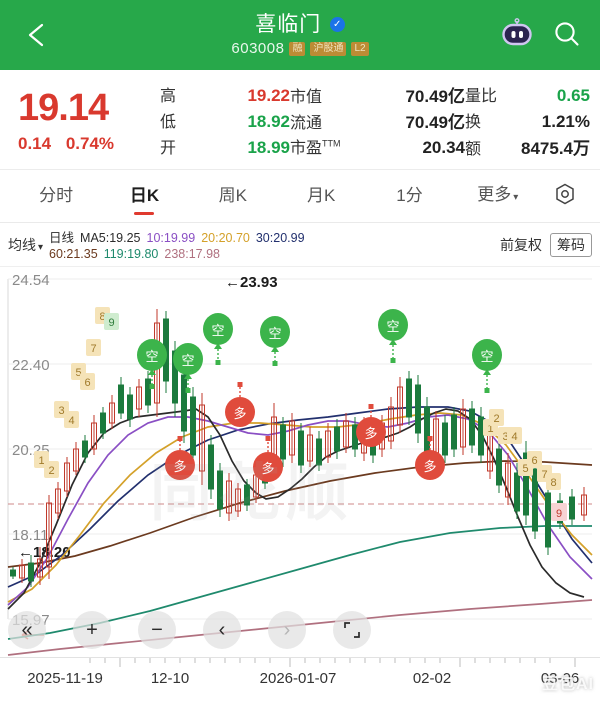 The height and width of the screenshot is (702, 600). I want to click on zoom-in-button: +, so click(92, 630).